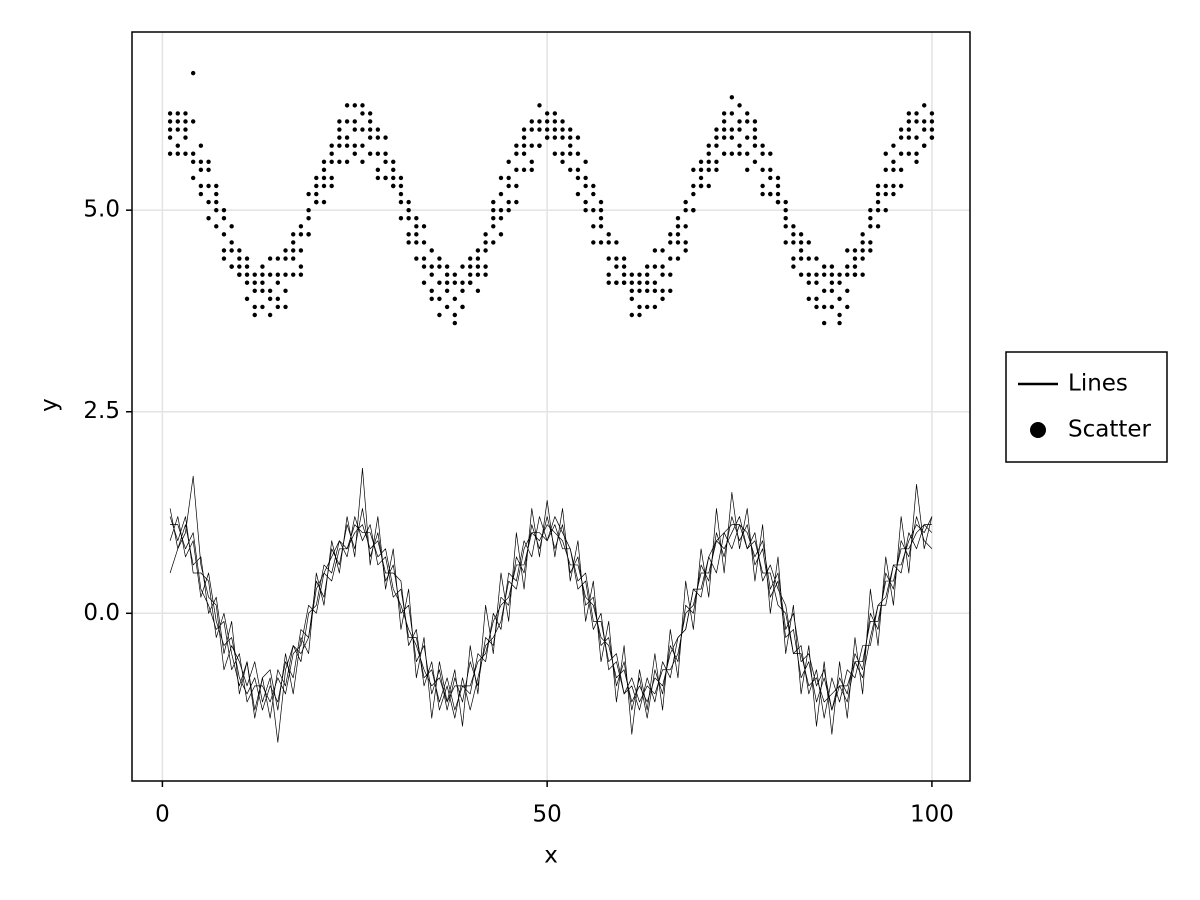  I want to click on x-axis-label: x, so click(551, 856).